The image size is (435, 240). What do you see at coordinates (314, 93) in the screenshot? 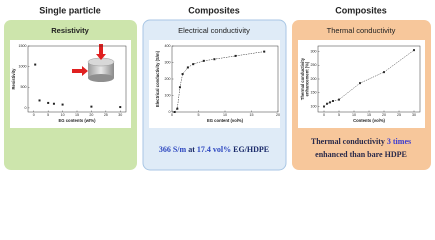
I see `y-tick-label: 150` at bounding box center [314, 93].